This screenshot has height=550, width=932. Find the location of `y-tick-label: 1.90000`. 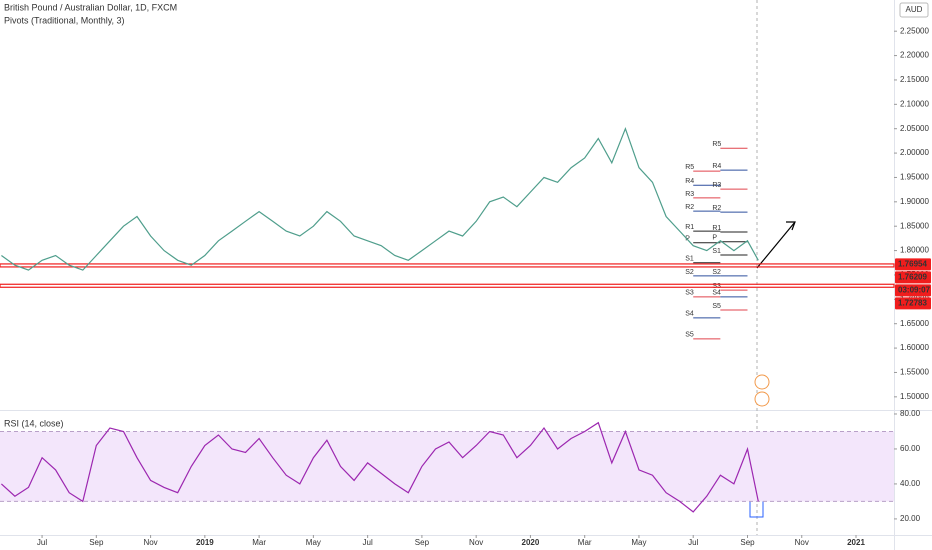

y-tick-label: 1.90000 is located at coordinates (914, 201).